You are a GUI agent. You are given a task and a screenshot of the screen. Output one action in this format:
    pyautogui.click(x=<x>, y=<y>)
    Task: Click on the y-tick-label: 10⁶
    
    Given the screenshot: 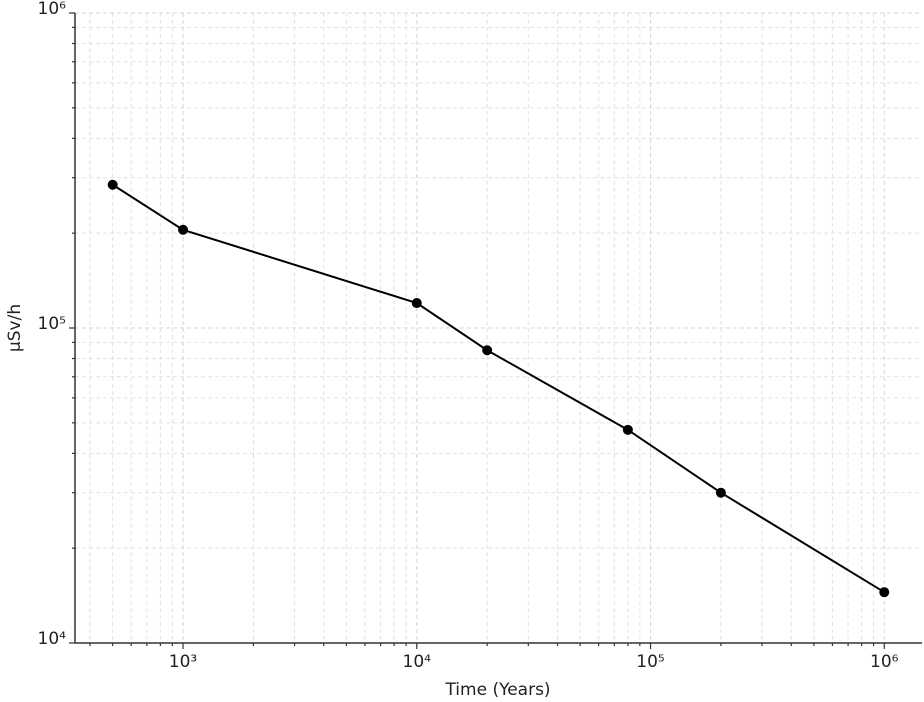 What is the action you would take?
    pyautogui.click(x=52, y=9)
    